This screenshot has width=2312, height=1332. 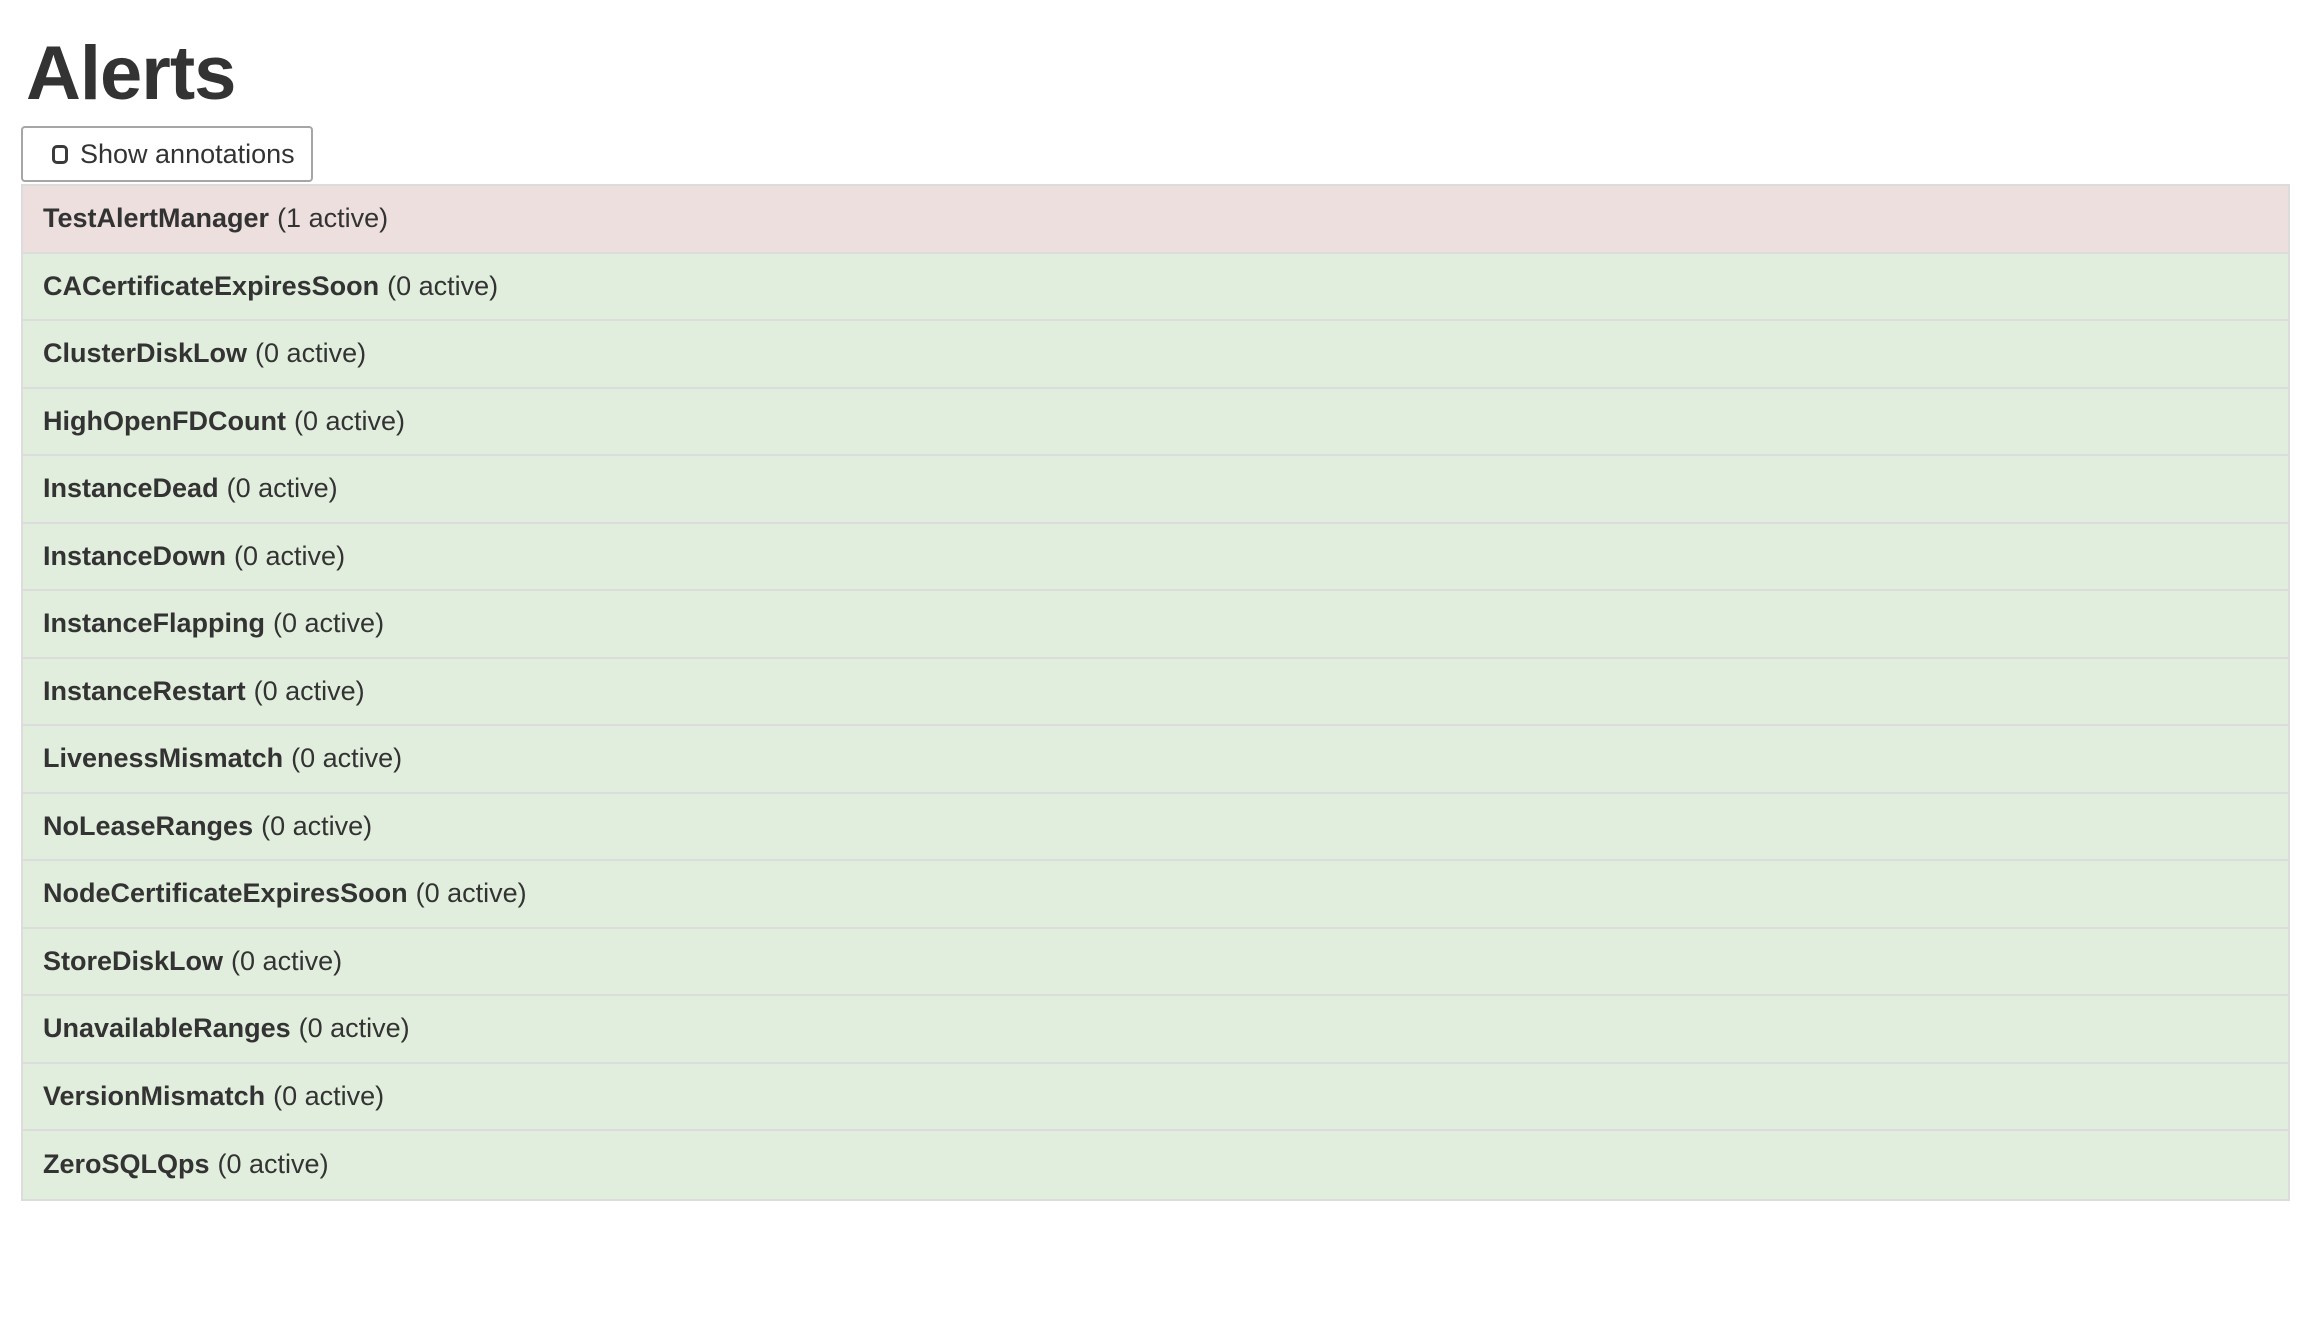 What do you see at coordinates (1155, 557) in the screenshot?
I see `alert-row: InstanceDown (0 active)` at bounding box center [1155, 557].